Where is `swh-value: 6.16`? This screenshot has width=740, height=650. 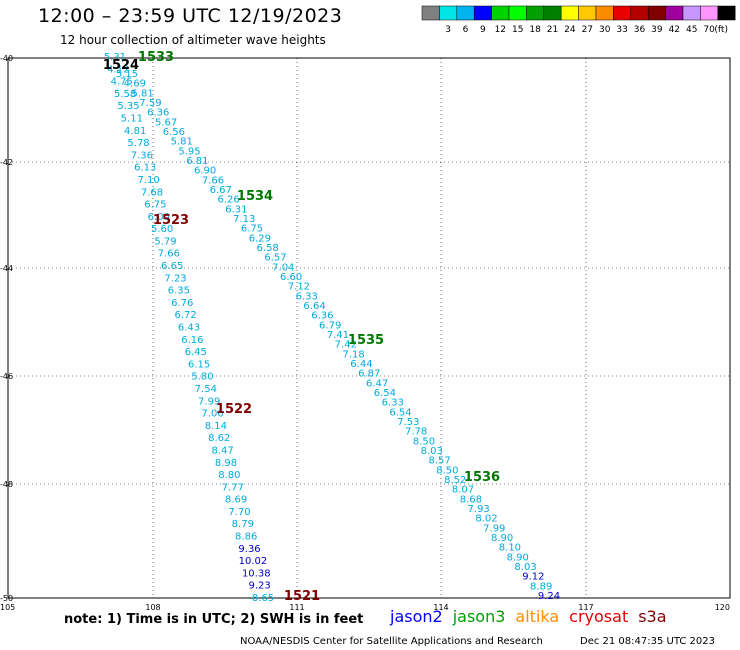 swh-value: 6.16 is located at coordinates (192, 340).